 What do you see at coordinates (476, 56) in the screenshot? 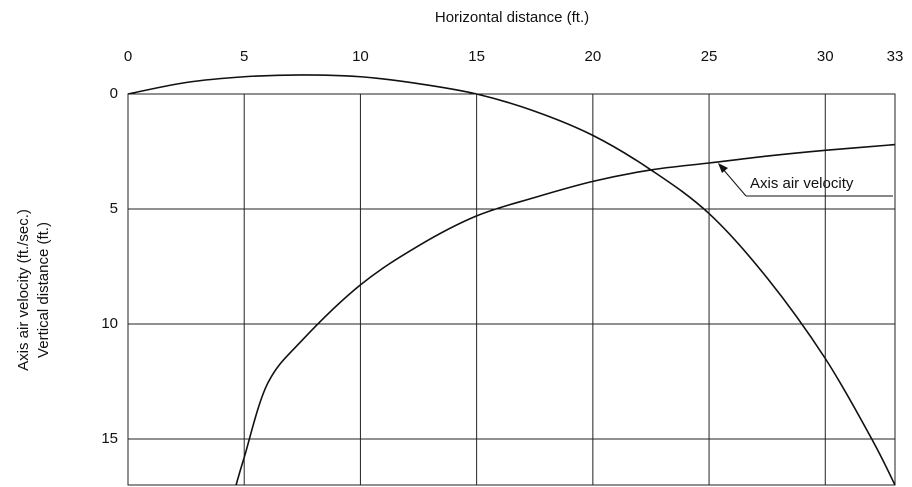
I see `x-tick-label: 15` at bounding box center [476, 56].